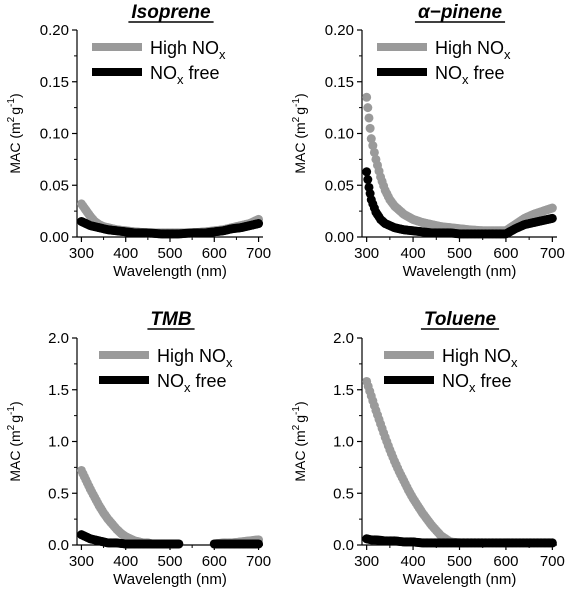  What do you see at coordinates (460, 12) in the screenshot?
I see `chart-title: α−pinene` at bounding box center [460, 12].